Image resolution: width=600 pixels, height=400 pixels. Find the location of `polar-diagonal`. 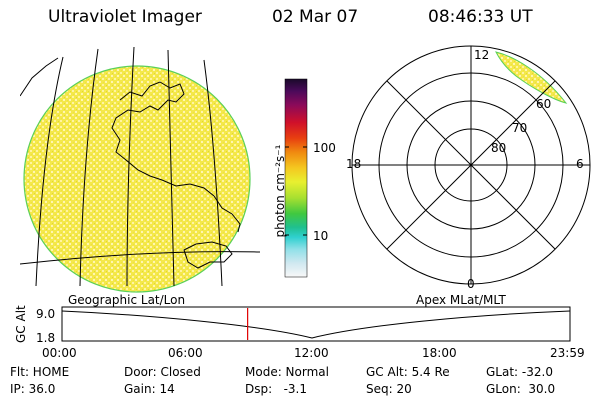

polar-diagonal is located at coordinates (471, 165).